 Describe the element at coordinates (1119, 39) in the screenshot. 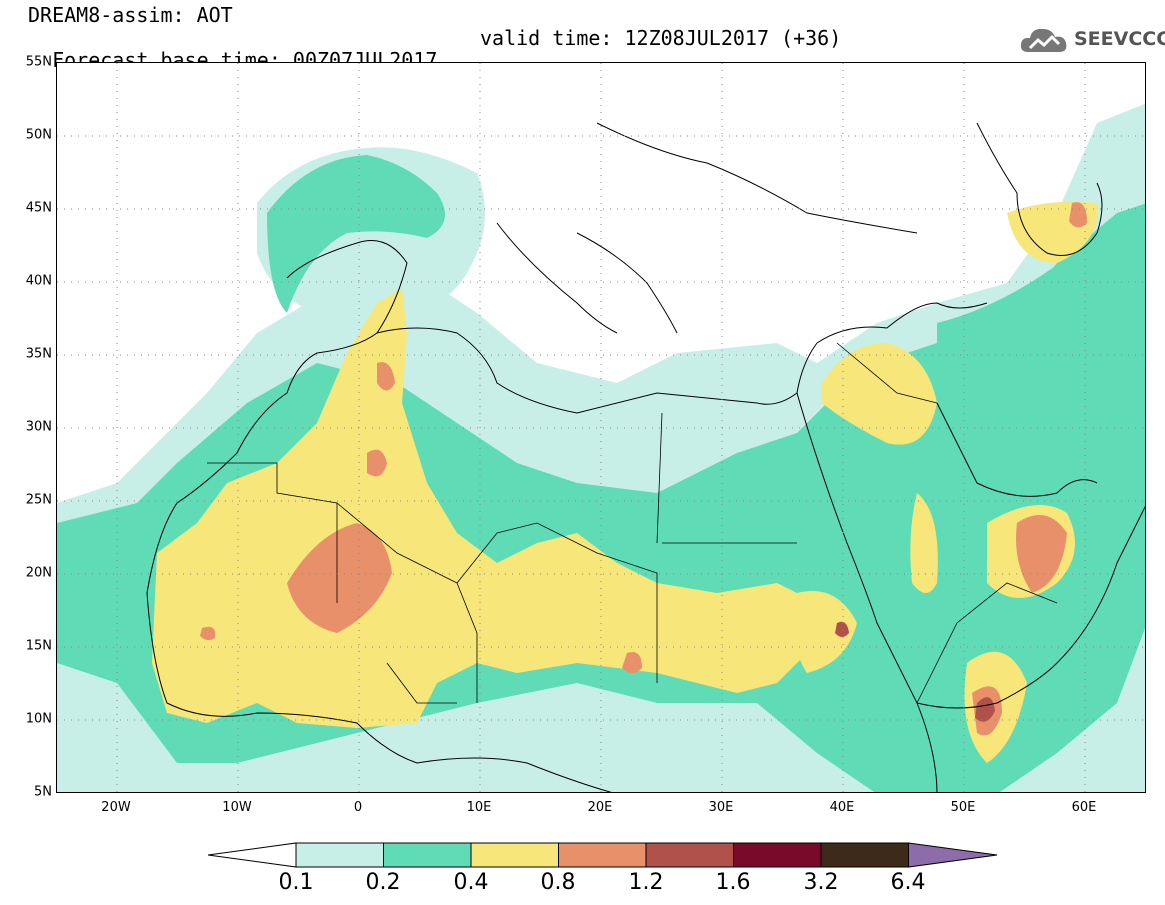

I see `logo-text: SEEVCCC` at that location.